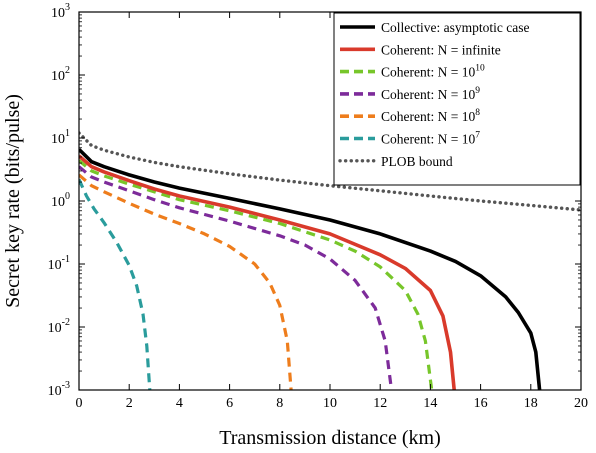 The image size is (596, 453). Describe the element at coordinates (59, 389) in the screenshot. I see `y-tick-label: 10⁻³` at that location.